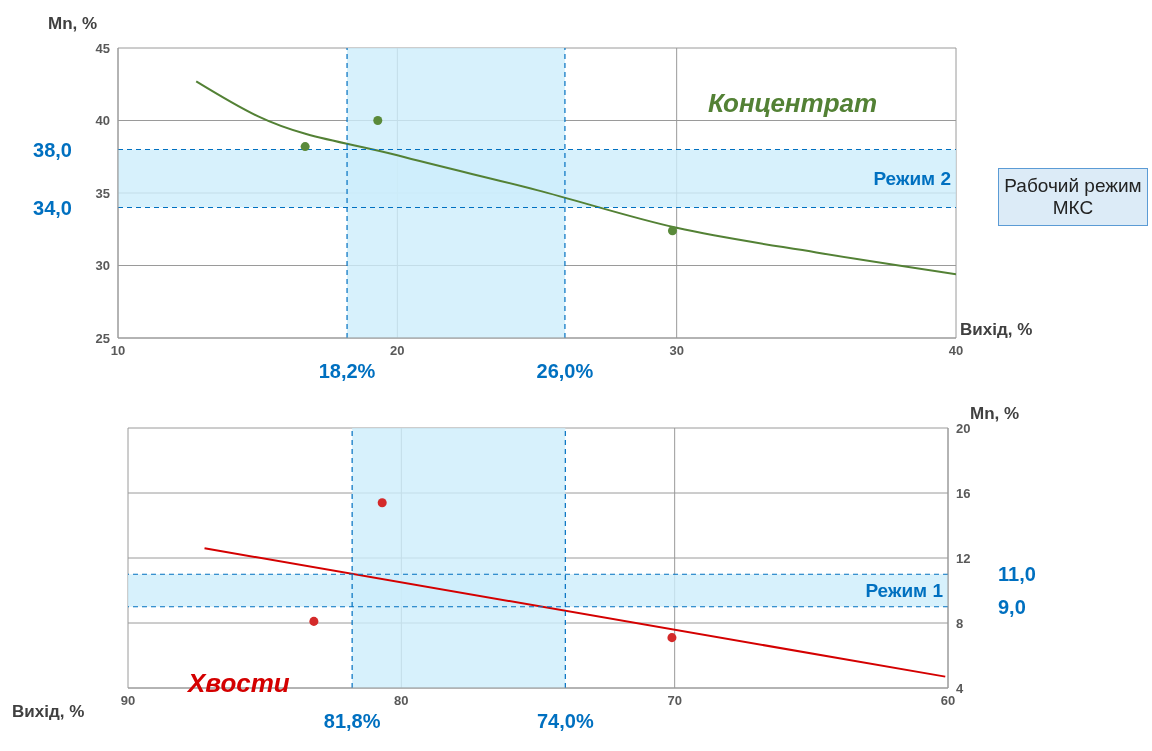  What do you see at coordinates (793, 103) in the screenshot?
I see `annotation: Концентрат` at bounding box center [793, 103].